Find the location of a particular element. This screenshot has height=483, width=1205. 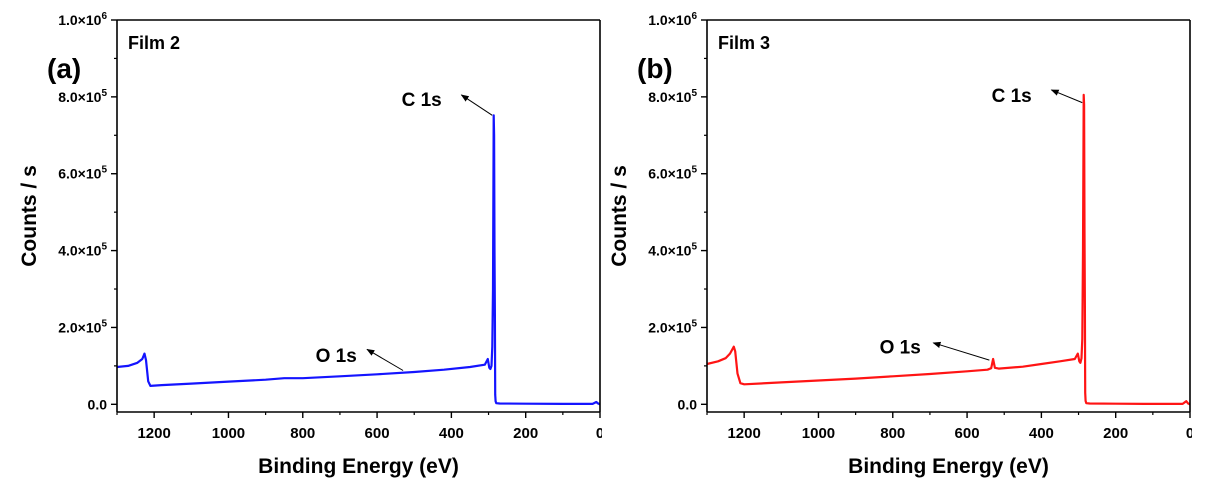

film-title: Film 3 is located at coordinates (744, 43).